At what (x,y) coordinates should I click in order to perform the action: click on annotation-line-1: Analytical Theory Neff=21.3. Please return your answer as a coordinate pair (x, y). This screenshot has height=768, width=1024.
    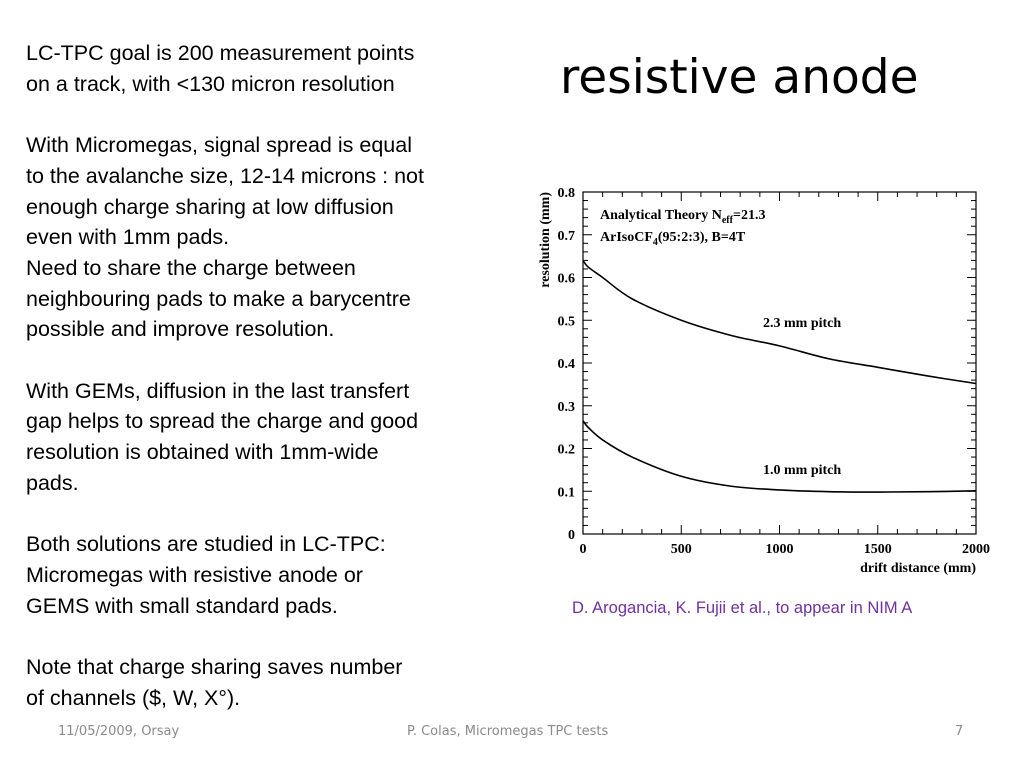
    Looking at the image, I should click on (682, 217).